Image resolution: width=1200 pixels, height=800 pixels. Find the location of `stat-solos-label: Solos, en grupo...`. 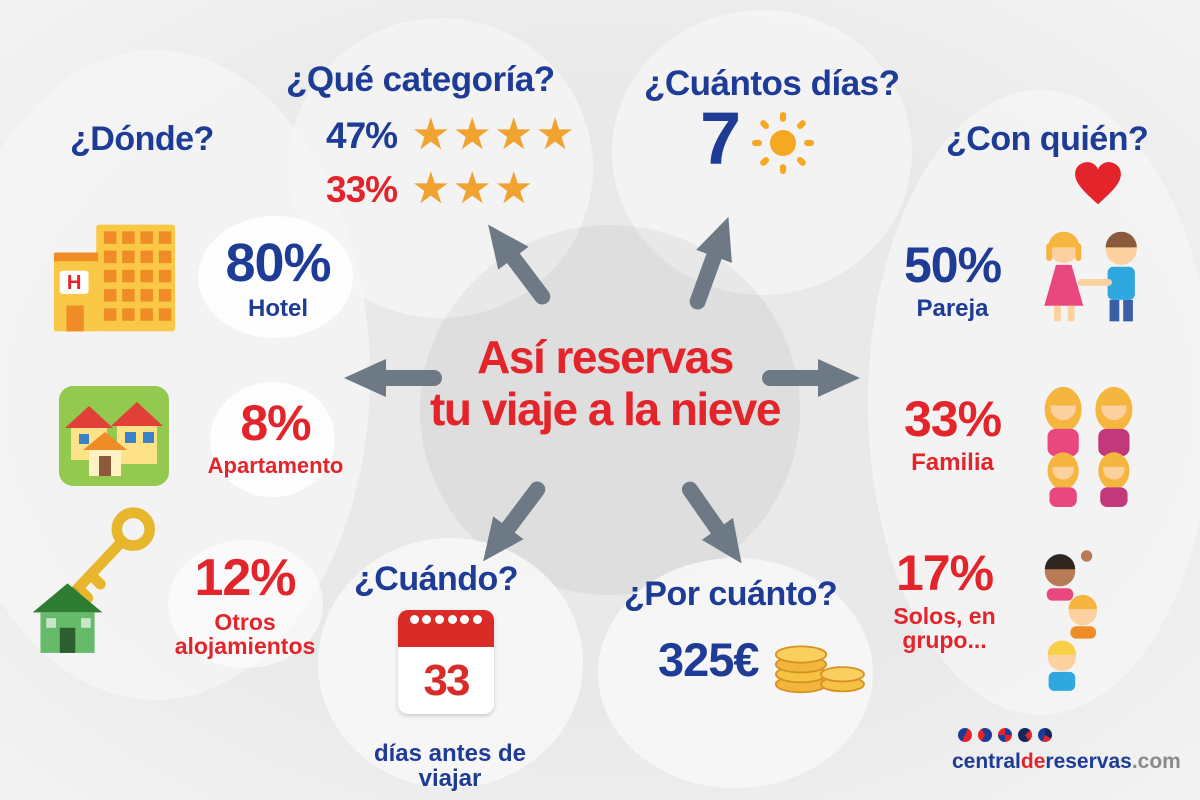

stat-solos-label: Solos, en grupo... is located at coordinates (944, 628).